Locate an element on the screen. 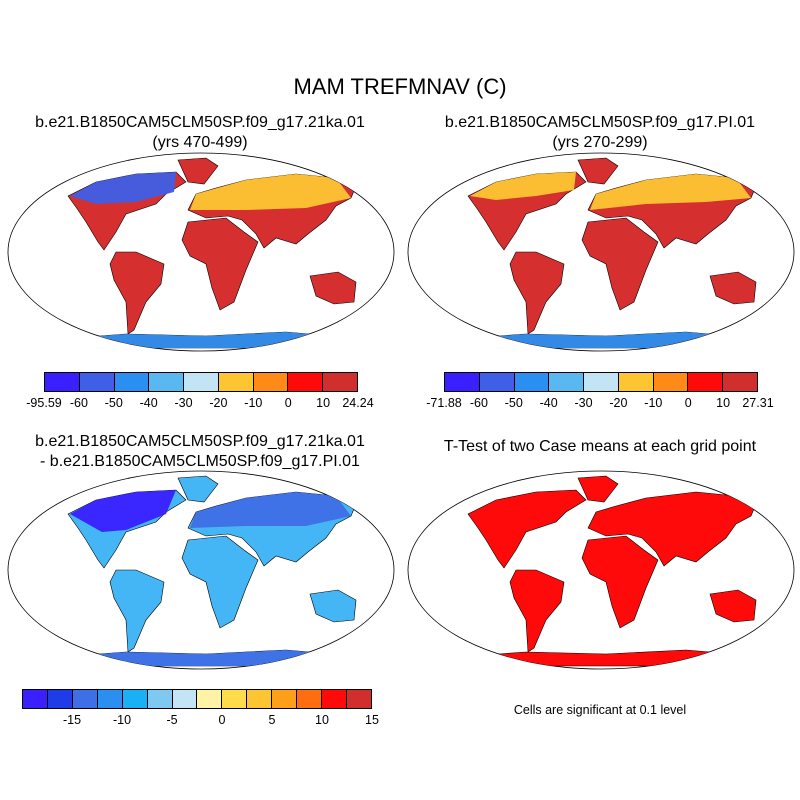 The height and width of the screenshot is (800, 800). panel-3-north-america-anomaly is located at coordinates (123, 511).